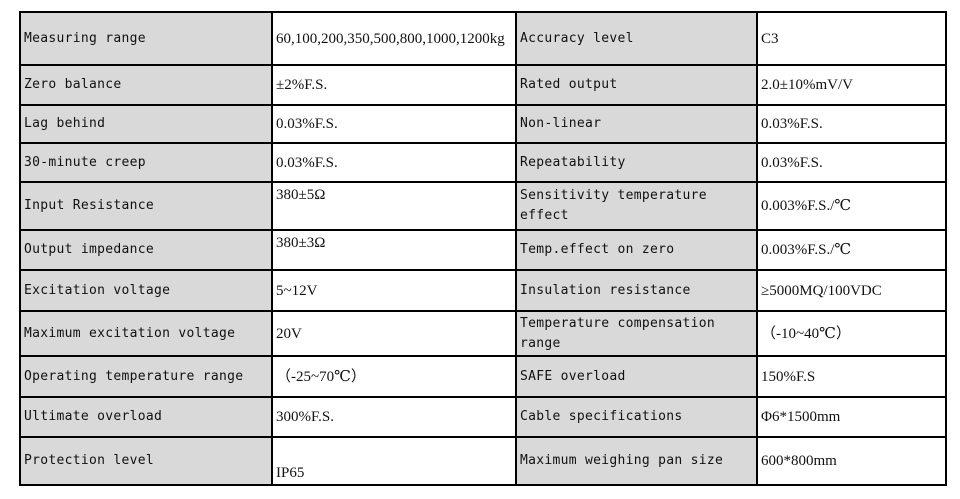 The width and height of the screenshot is (960, 499). Describe the element at coordinates (636, 376) in the screenshot. I see `spec-label: SAFE overload` at that location.